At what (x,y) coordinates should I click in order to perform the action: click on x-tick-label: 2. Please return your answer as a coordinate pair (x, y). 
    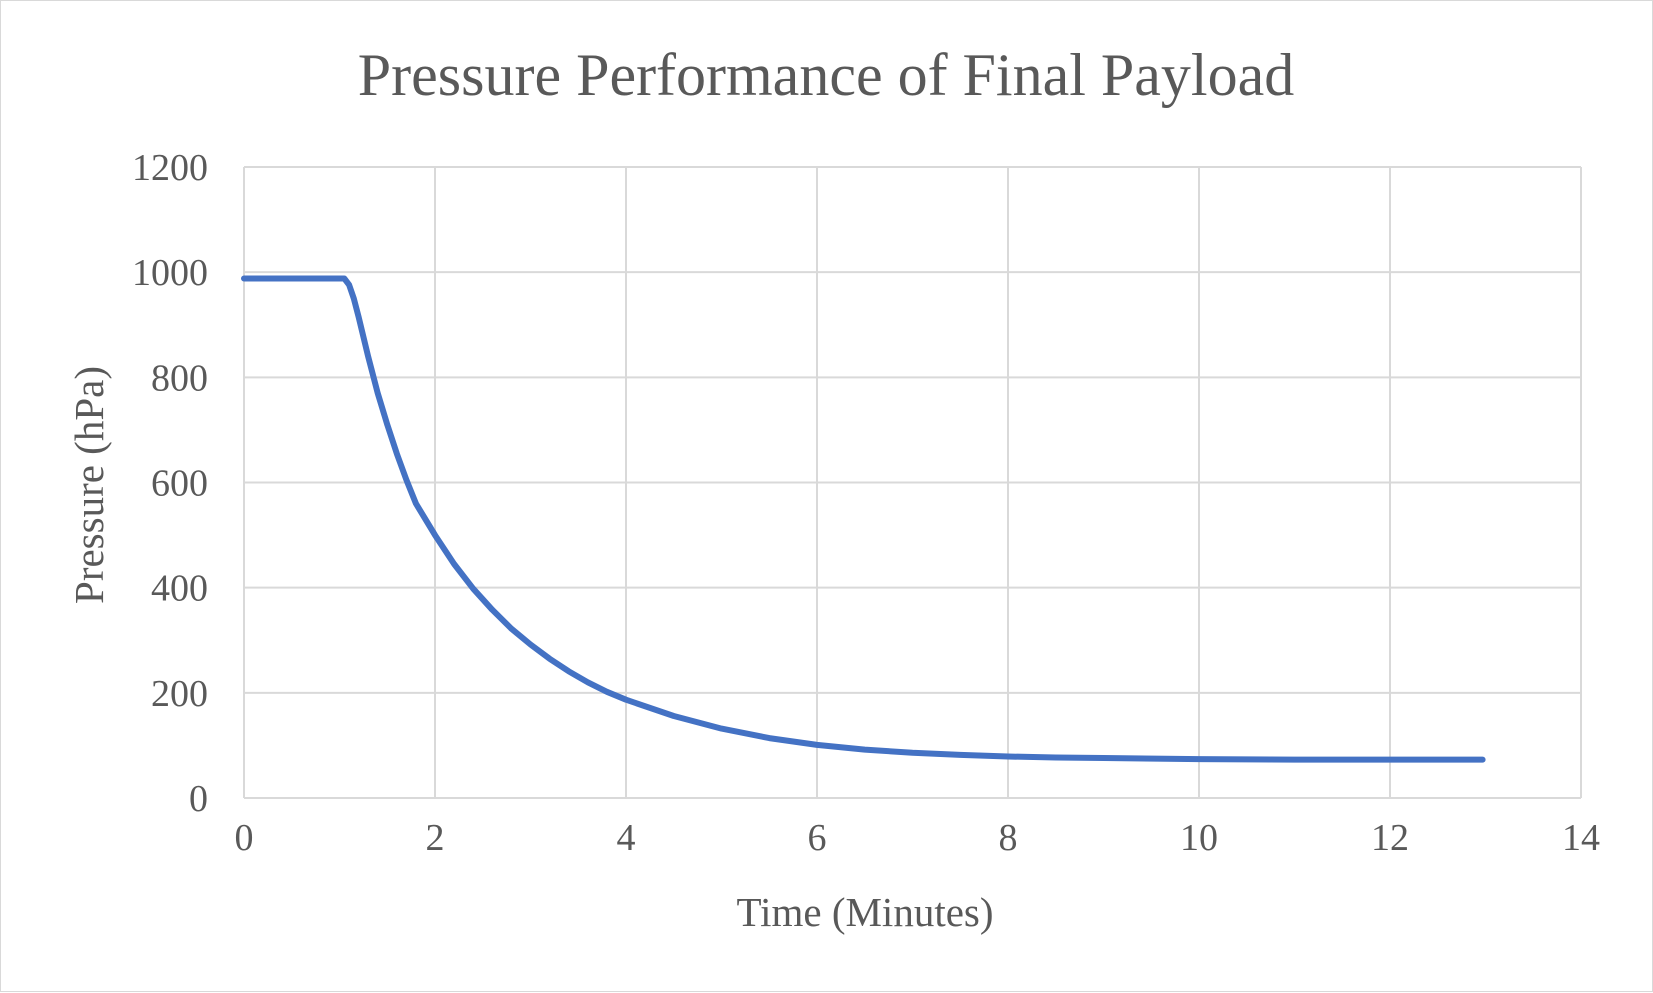
    Looking at the image, I should click on (435, 838).